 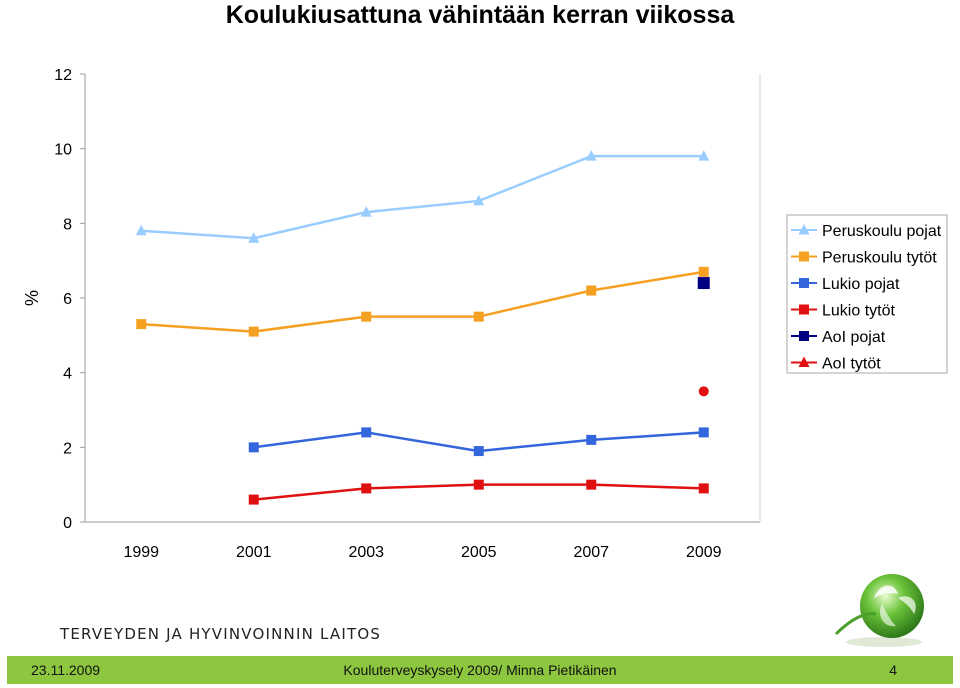 What do you see at coordinates (67, 374) in the screenshot?
I see `y-tick-label: 4` at bounding box center [67, 374].